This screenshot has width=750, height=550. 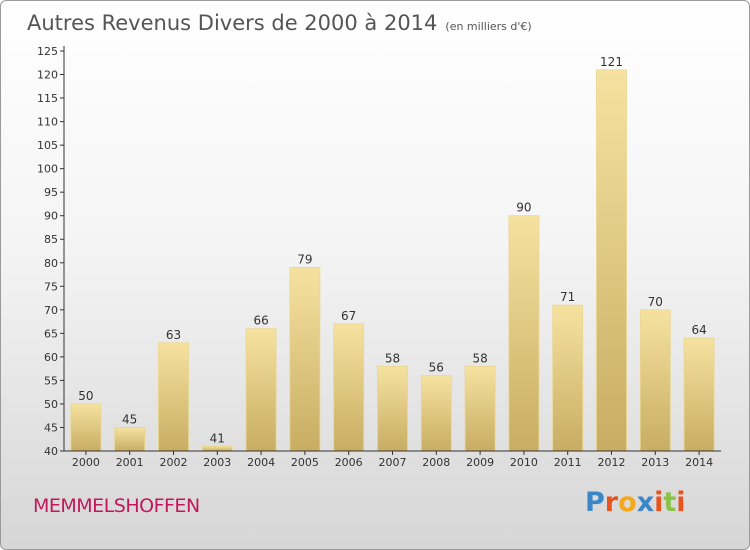 What do you see at coordinates (655, 462) in the screenshot?
I see `x-tick-label-2013: 2013` at bounding box center [655, 462].